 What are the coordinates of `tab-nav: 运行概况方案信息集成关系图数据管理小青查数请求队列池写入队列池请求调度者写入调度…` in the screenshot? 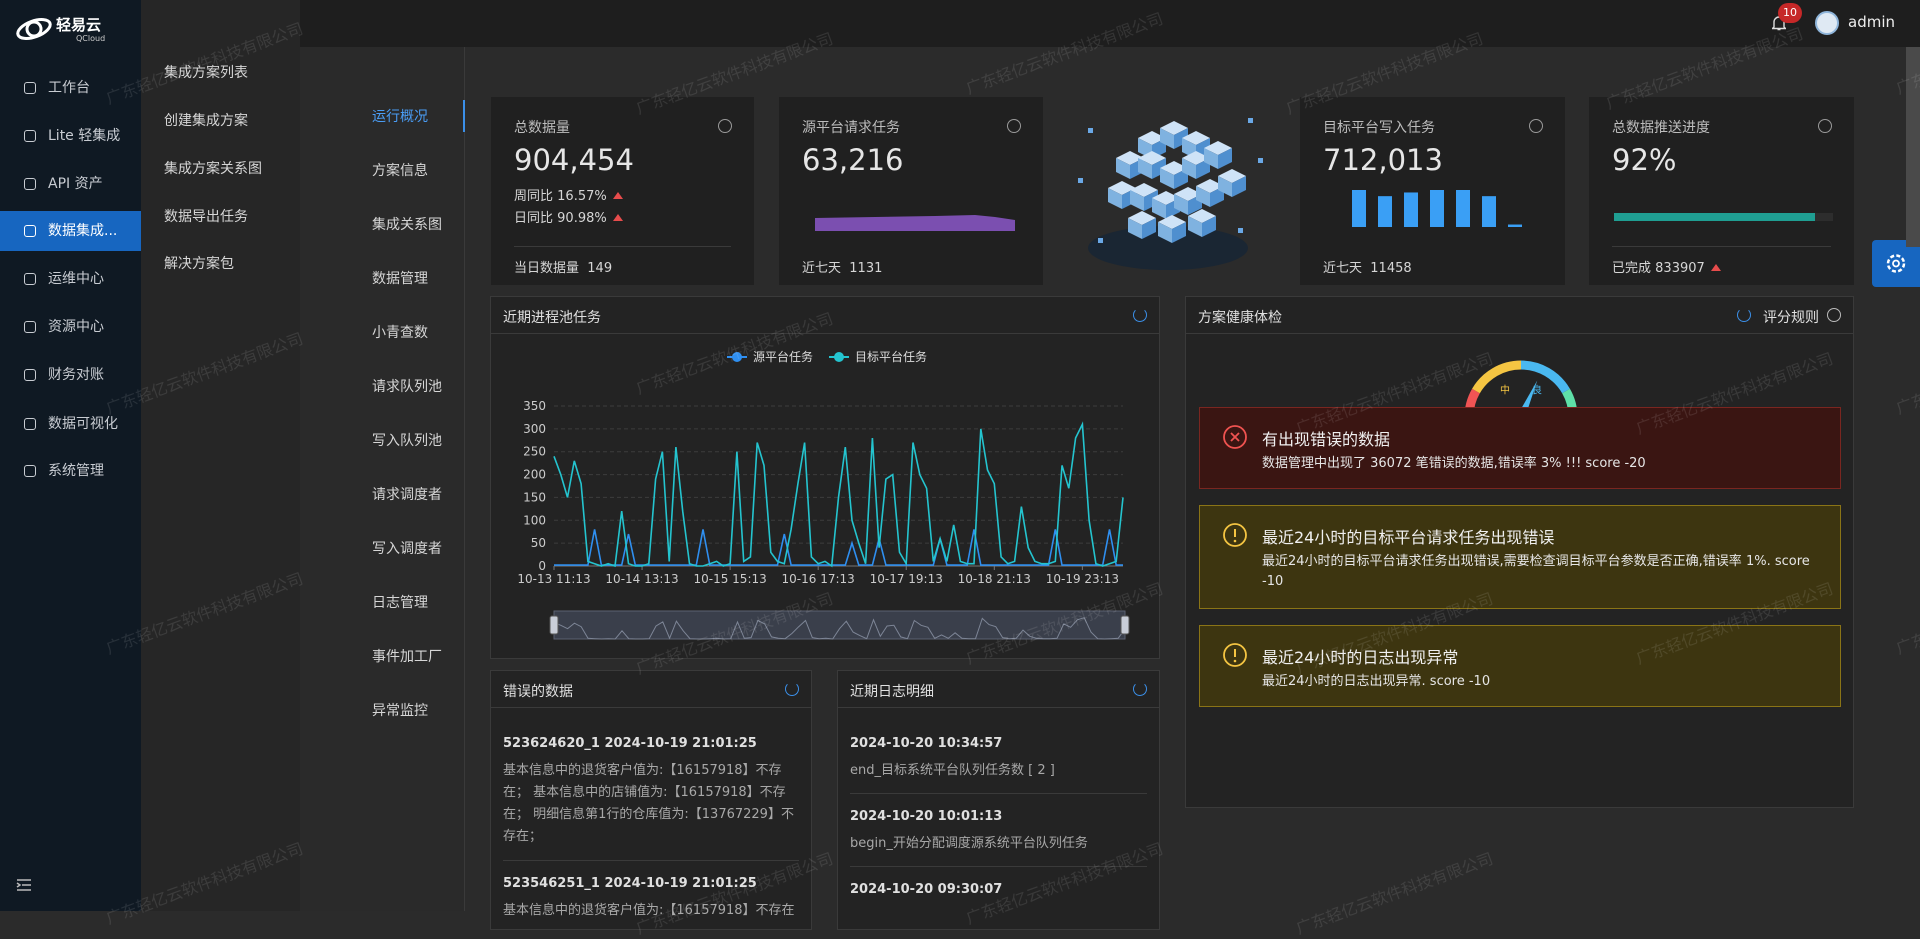 It's located at (382, 479).